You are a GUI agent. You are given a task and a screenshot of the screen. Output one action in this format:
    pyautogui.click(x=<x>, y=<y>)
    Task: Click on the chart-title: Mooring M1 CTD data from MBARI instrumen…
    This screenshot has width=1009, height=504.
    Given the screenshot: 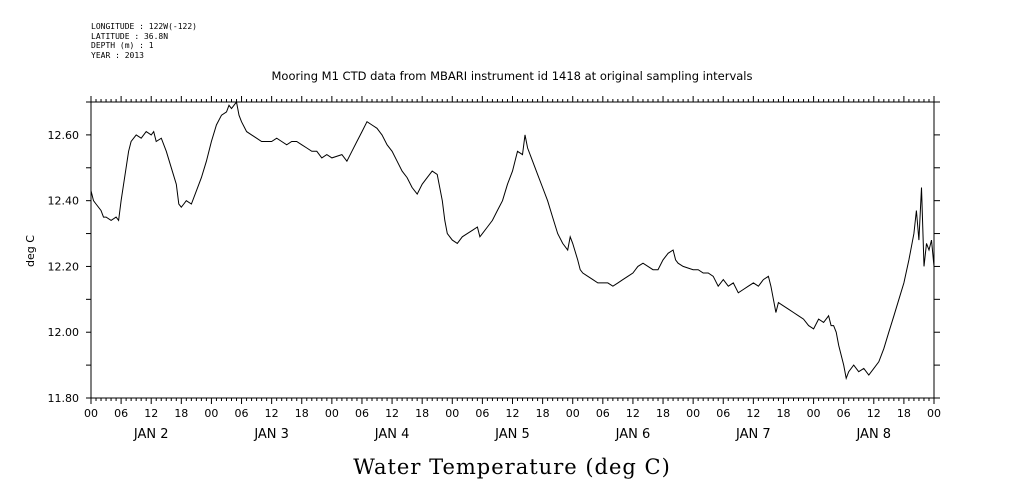 What is the action you would take?
    pyautogui.click(x=512, y=76)
    